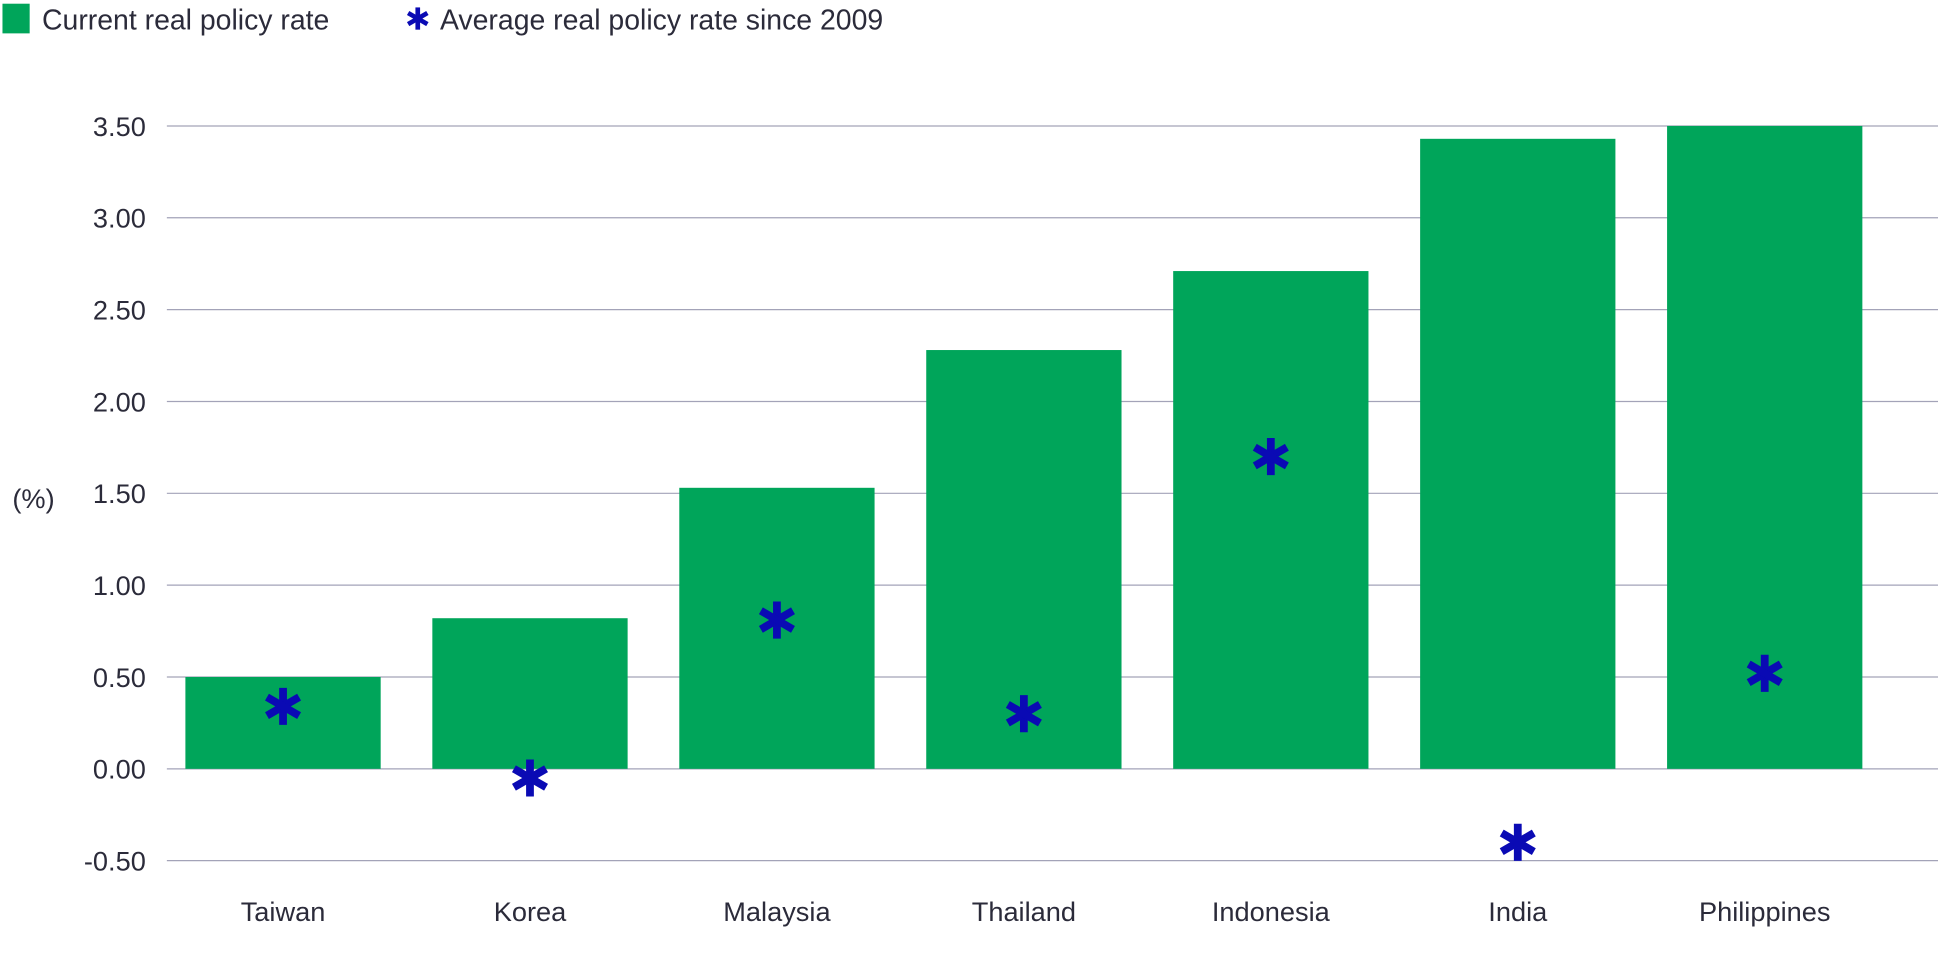 The image size is (1938, 953). Describe the element at coordinates (1518, 911) in the screenshot. I see `x-tick-label: India` at that location.